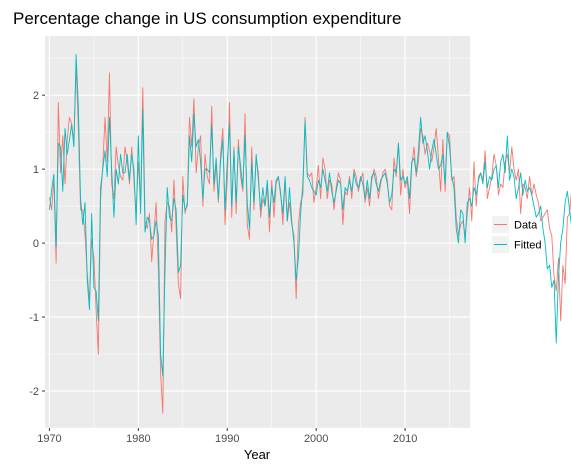  I want to click on y-tick-label: 0, so click(36, 244).